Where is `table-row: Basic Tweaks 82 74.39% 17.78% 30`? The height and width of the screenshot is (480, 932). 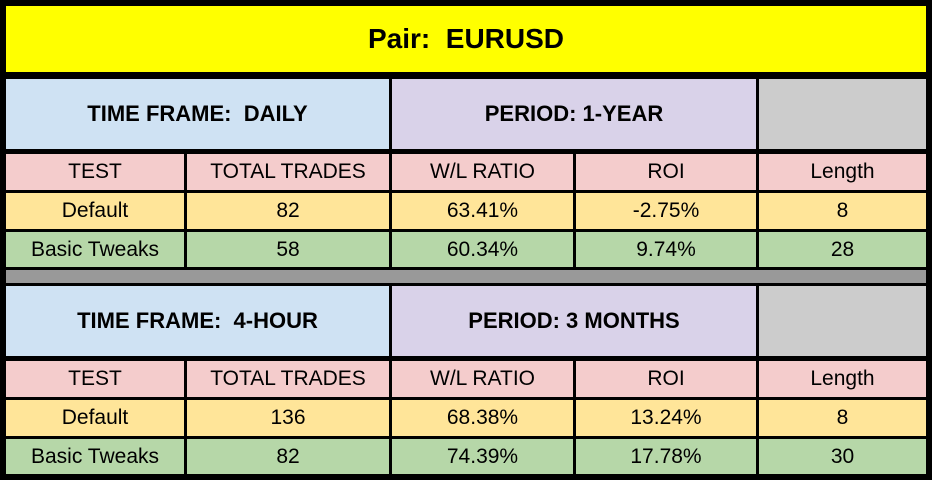
table-row: Basic Tweaks 82 74.39% 17.78% 30 is located at coordinates (466, 456).